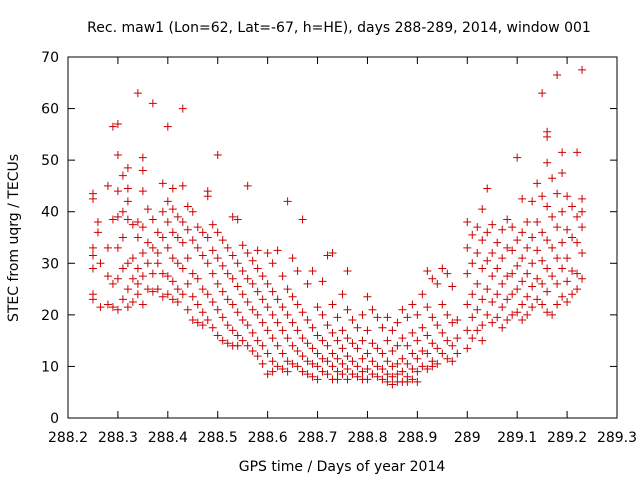 The height and width of the screenshot is (480, 640). I want to click on x-tick-label: 288.3, so click(118, 438).